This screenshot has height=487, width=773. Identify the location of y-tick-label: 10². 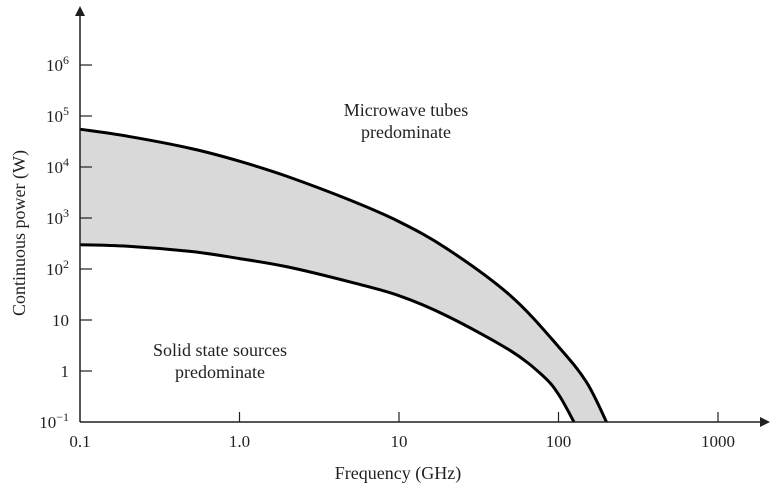
(57, 268).